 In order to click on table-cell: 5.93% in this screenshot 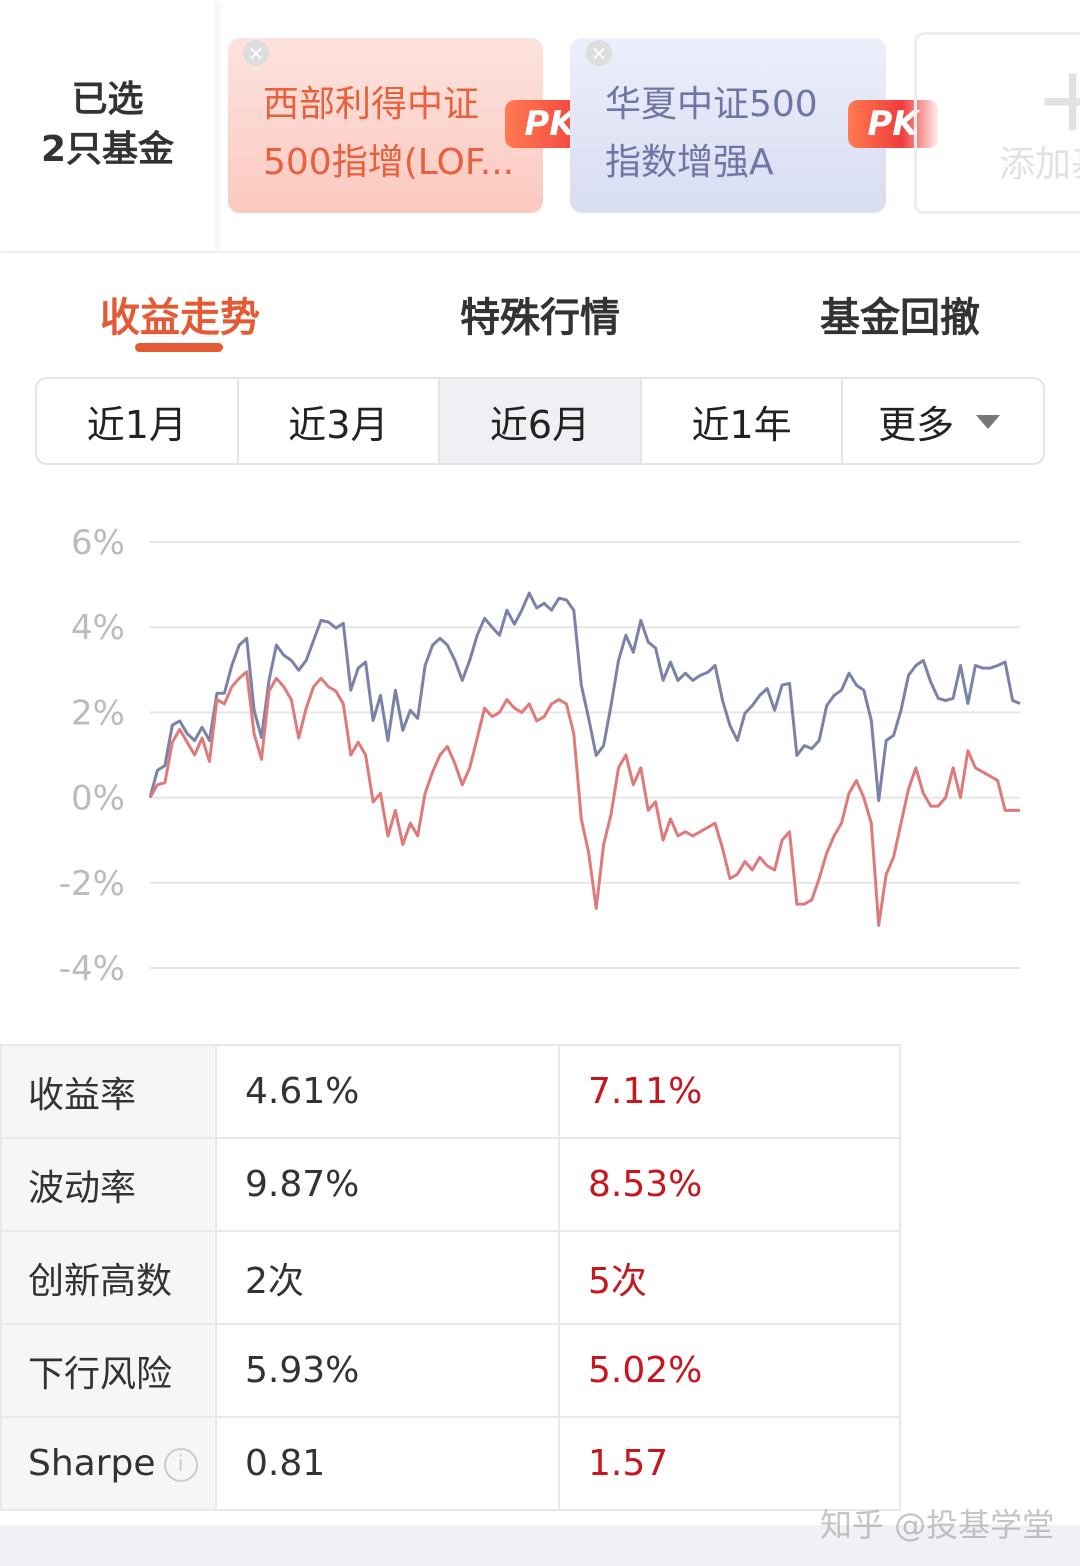, I will do `click(387, 1370)`.